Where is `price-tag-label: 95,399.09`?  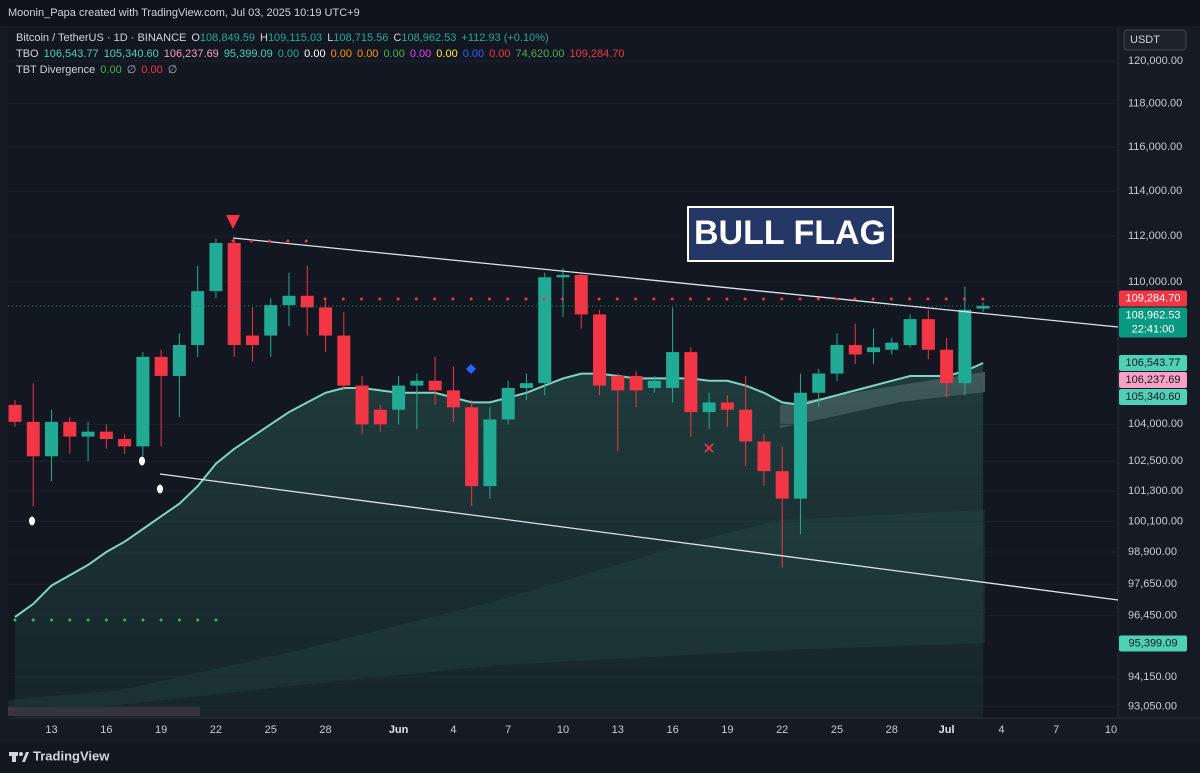 price-tag-label: 95,399.09 is located at coordinates (1153, 643).